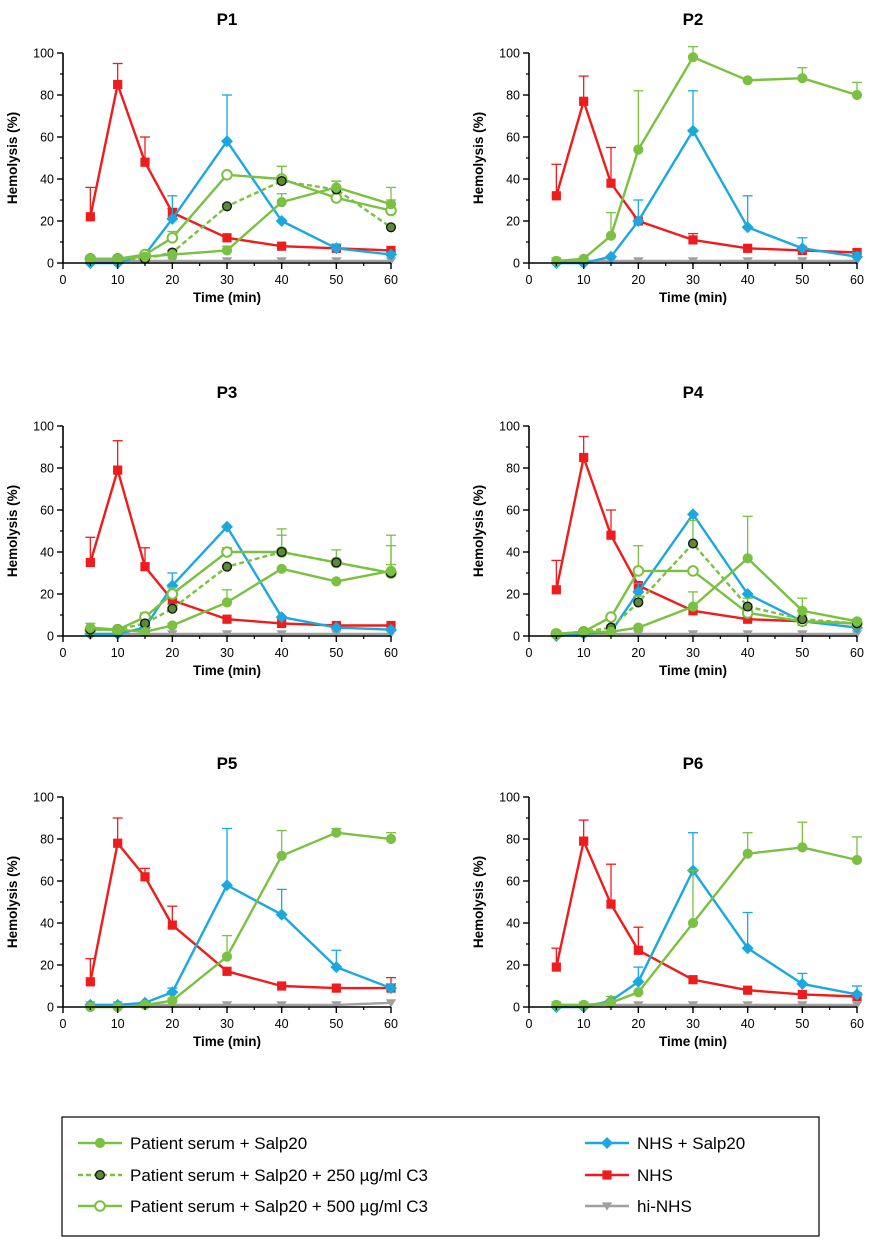 The width and height of the screenshot is (870, 1246). Describe the element at coordinates (513, 511) in the screenshot. I see `y-tick-label-p4-60: 60` at that location.